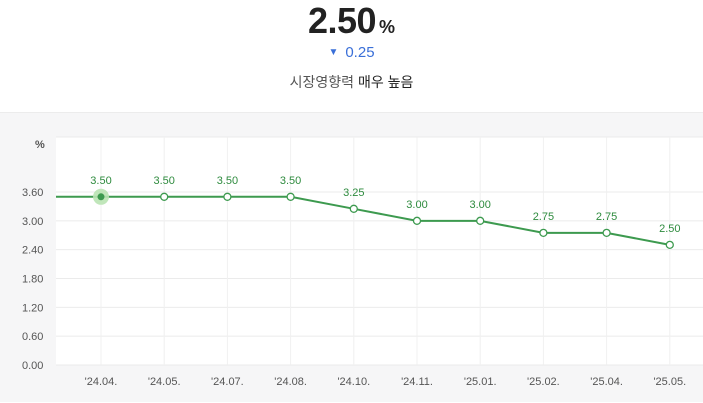  What do you see at coordinates (32, 308) in the screenshot?
I see `y-tick-label: 1.20` at bounding box center [32, 308].